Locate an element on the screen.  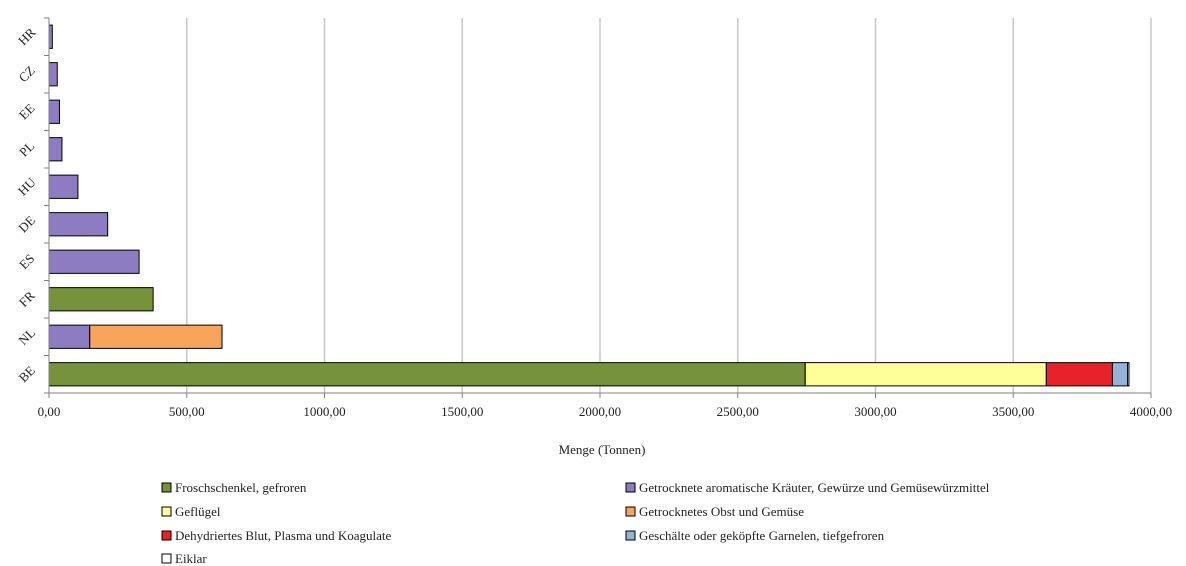
y-tick-label: DE is located at coordinates (26, 223).